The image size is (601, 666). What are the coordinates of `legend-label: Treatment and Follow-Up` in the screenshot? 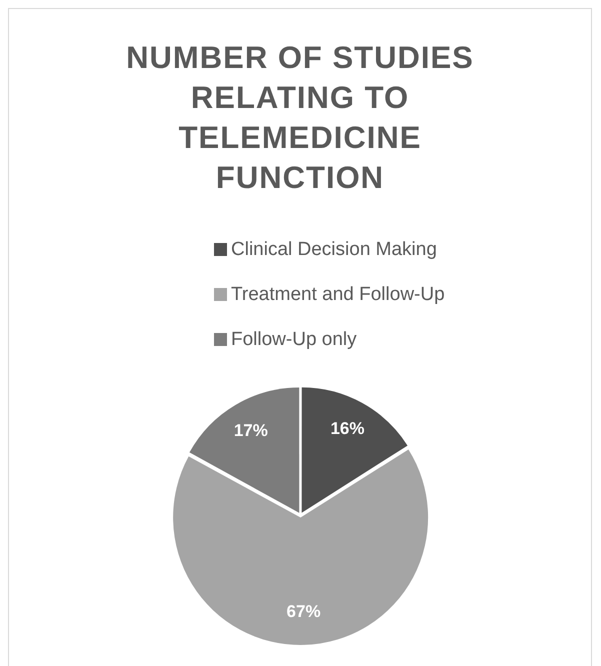 It's located at (338, 295).